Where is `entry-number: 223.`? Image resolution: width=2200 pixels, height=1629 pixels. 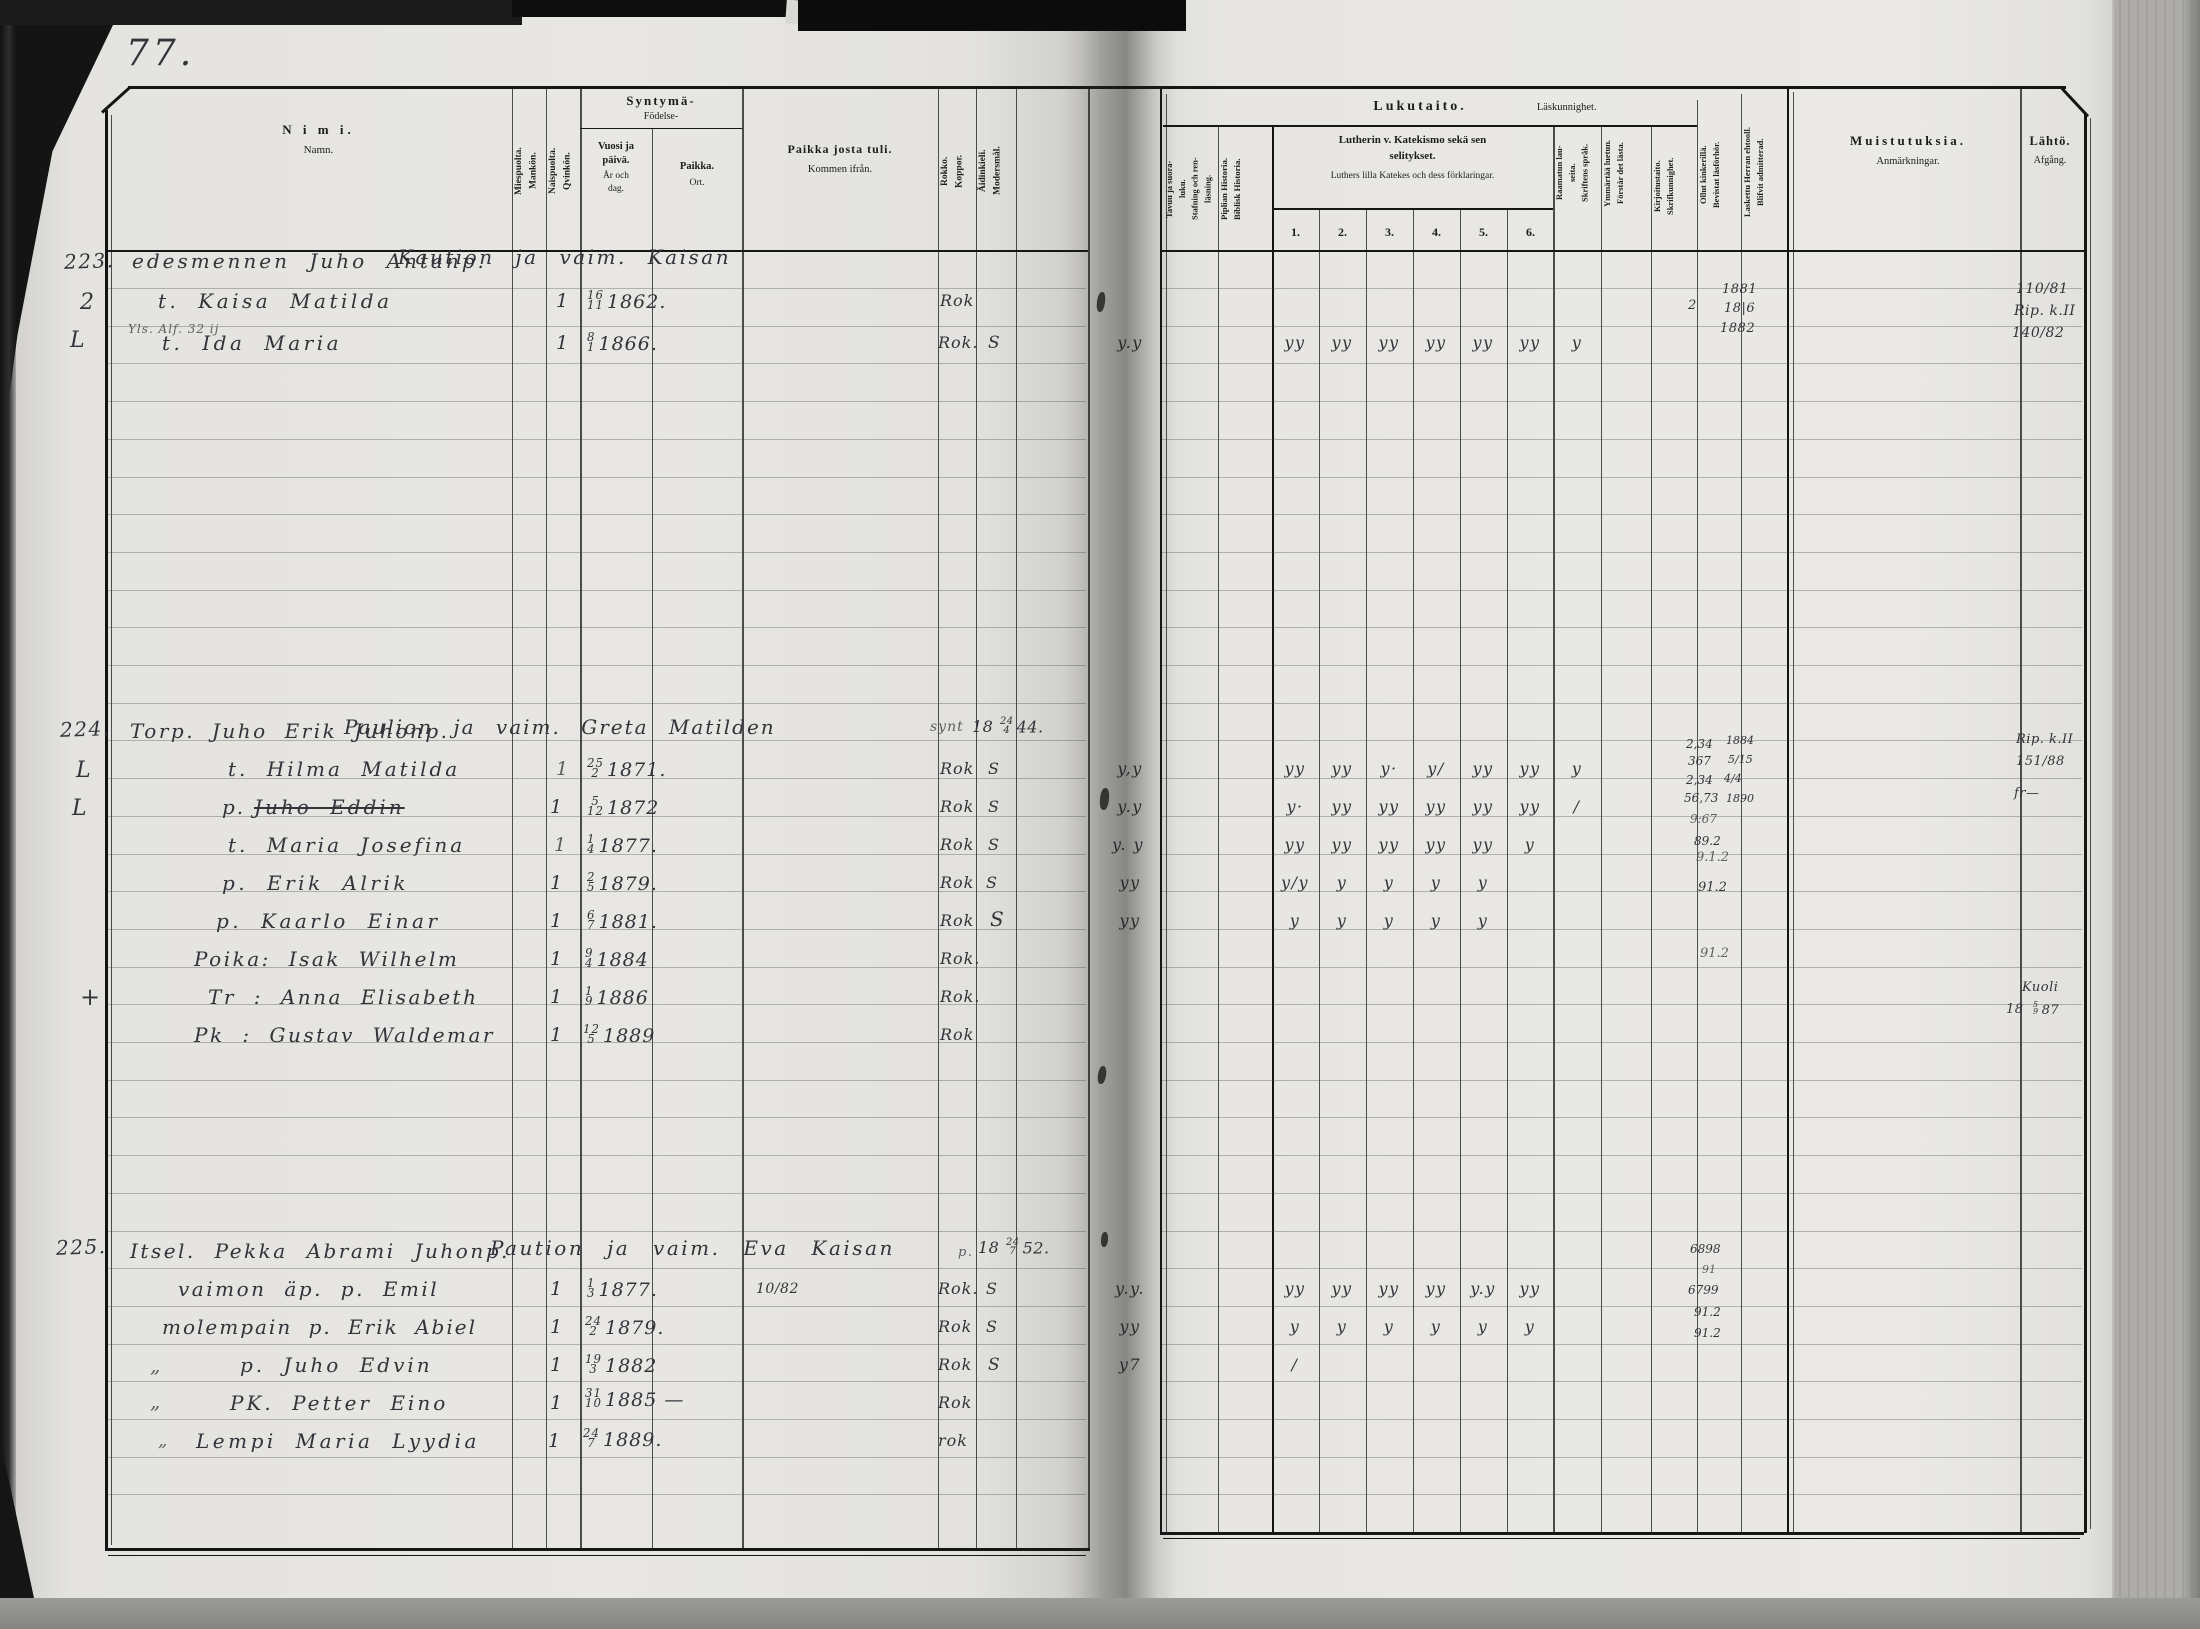 entry-number: 223. is located at coordinates (89, 261).